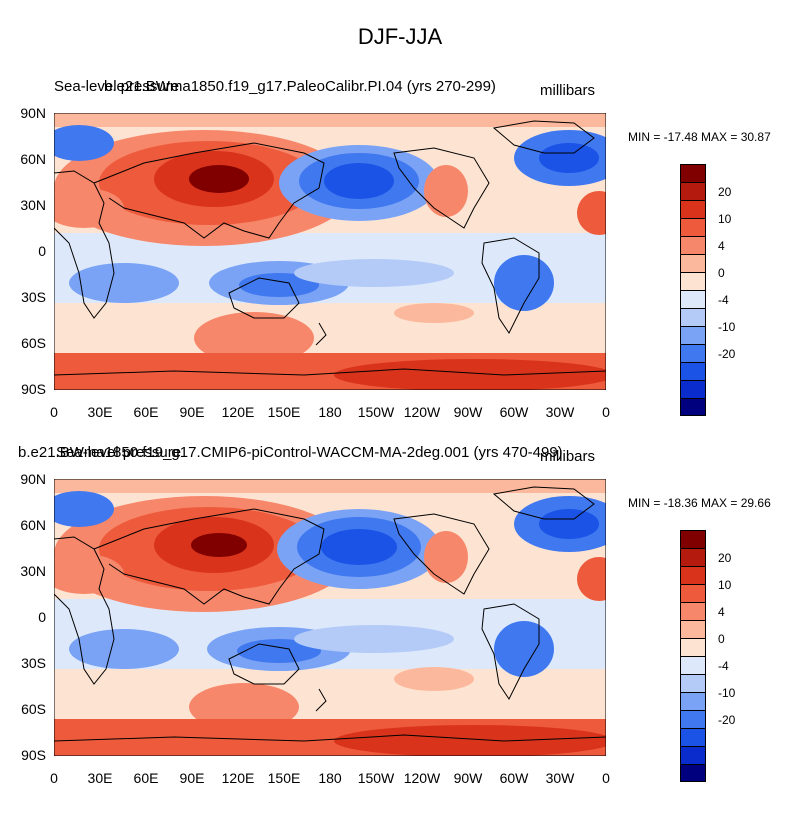 The height and width of the screenshot is (814, 800). Describe the element at coordinates (569, 524) in the screenshot. I see `icelandic-low-core` at that location.